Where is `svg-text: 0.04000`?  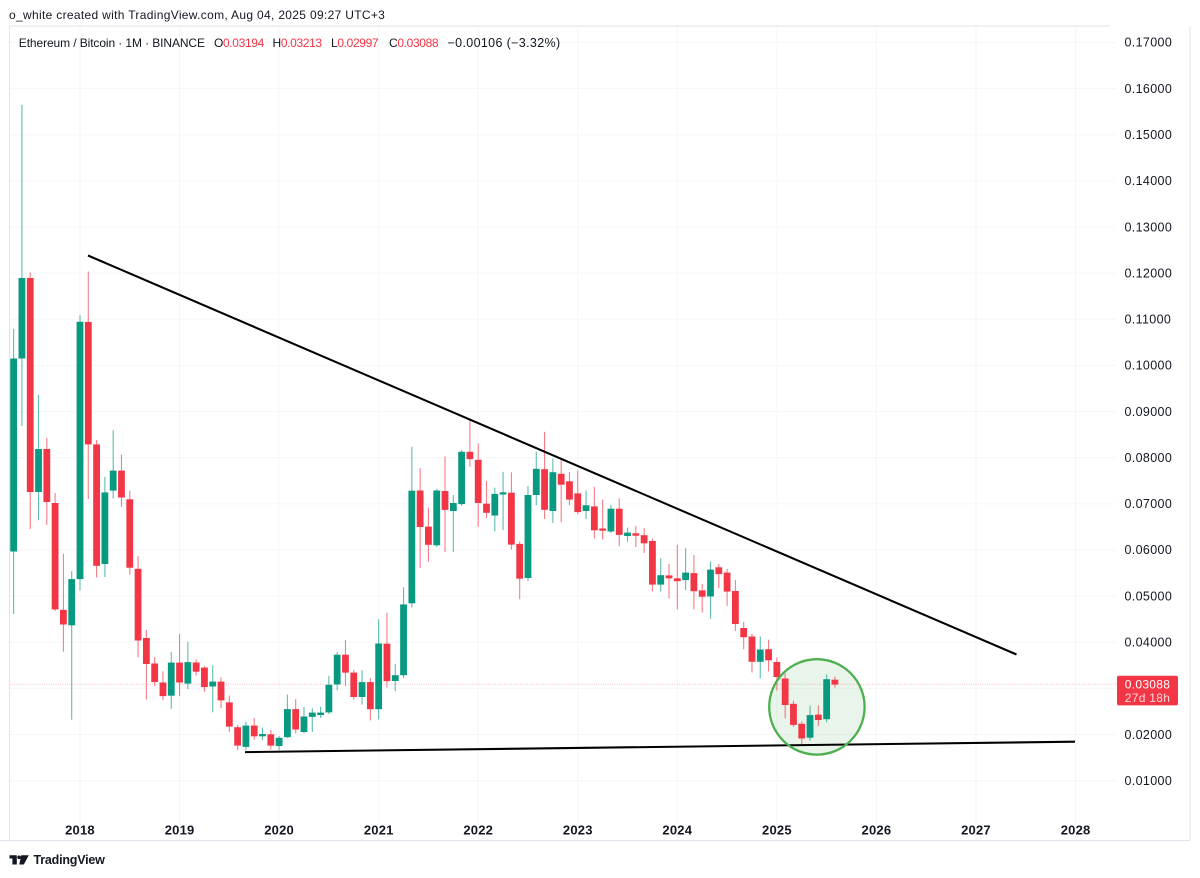
svg-text: 0.04000 is located at coordinates (1149, 643).